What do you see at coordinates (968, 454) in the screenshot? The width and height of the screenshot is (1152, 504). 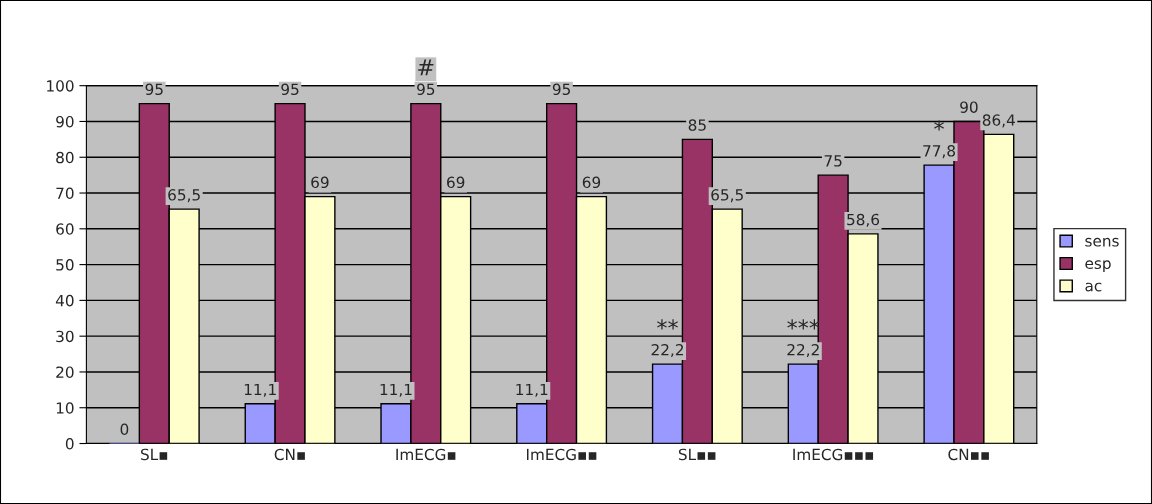 I see `x-tick-label: CN▪▪` at bounding box center [968, 454].